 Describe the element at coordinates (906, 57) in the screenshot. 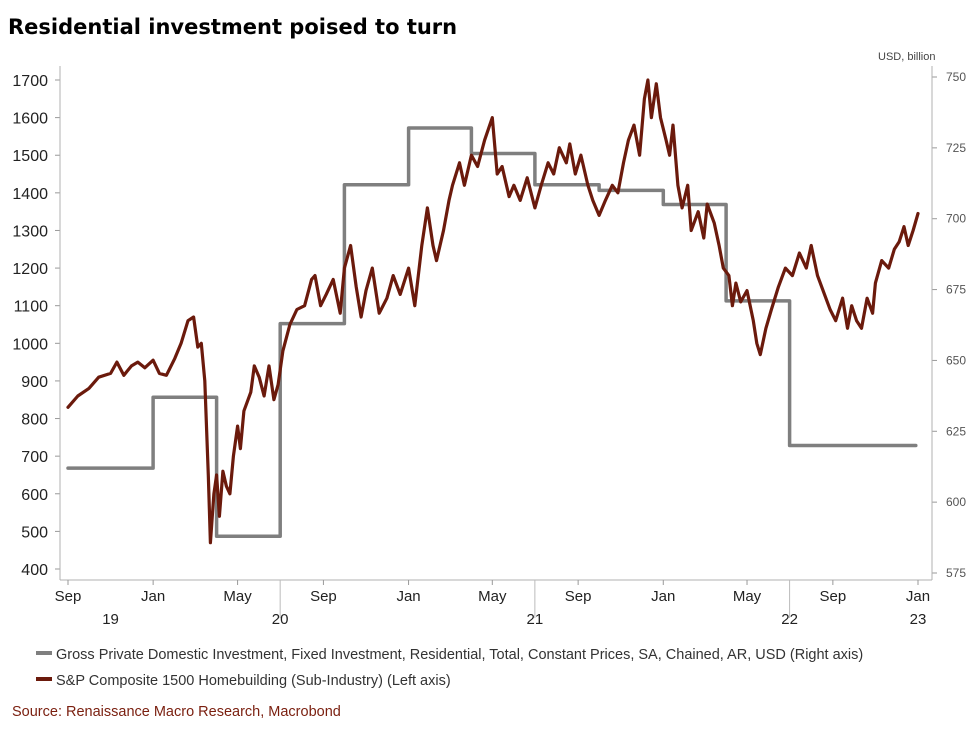

I see `right-axis-unit: USD, billion` at that location.